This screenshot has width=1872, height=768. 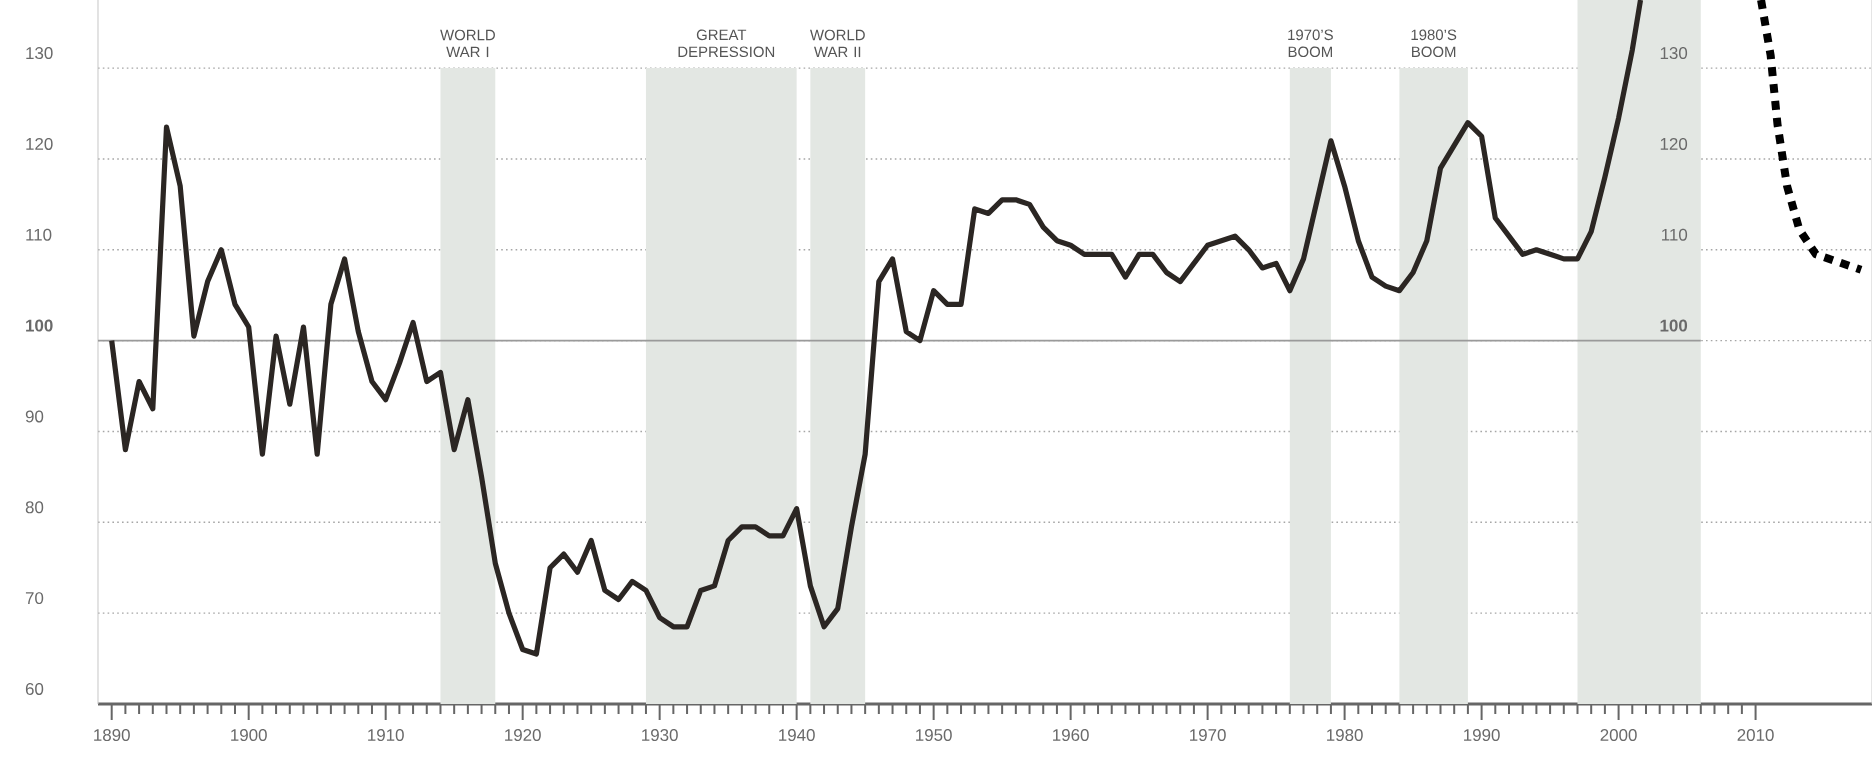 I want to click on y-tick-label: 110, so click(x=39, y=234).